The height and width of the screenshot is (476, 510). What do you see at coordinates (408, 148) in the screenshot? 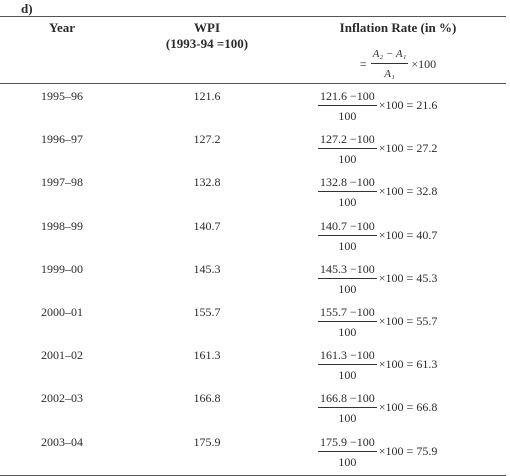
I see `calc-result: ×100 = 27.2` at bounding box center [408, 148].